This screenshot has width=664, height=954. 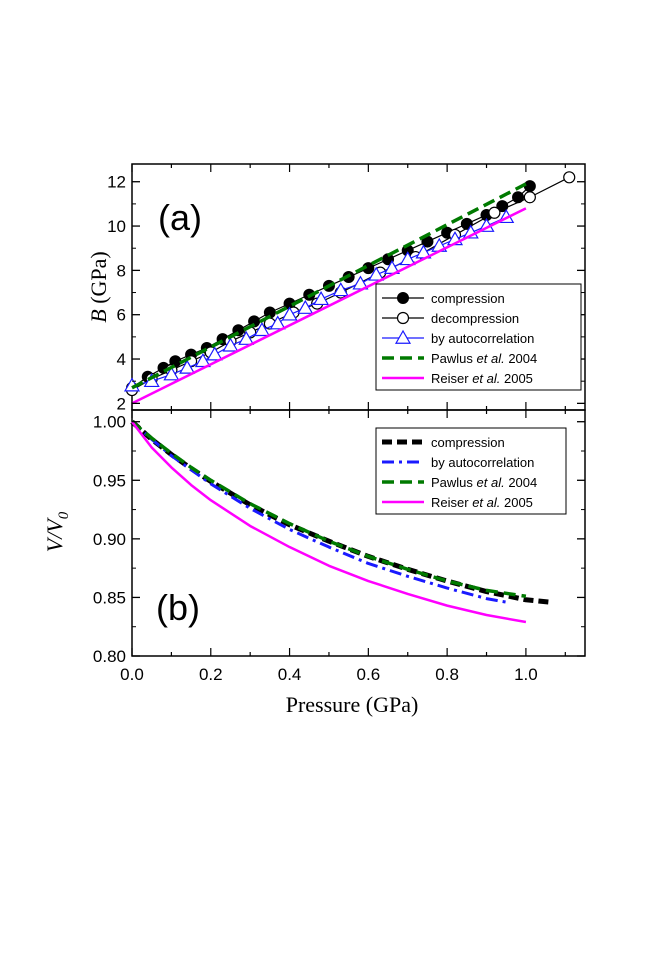 I want to click on x-axis-label: Pressure (GPa), so click(x=352, y=704).